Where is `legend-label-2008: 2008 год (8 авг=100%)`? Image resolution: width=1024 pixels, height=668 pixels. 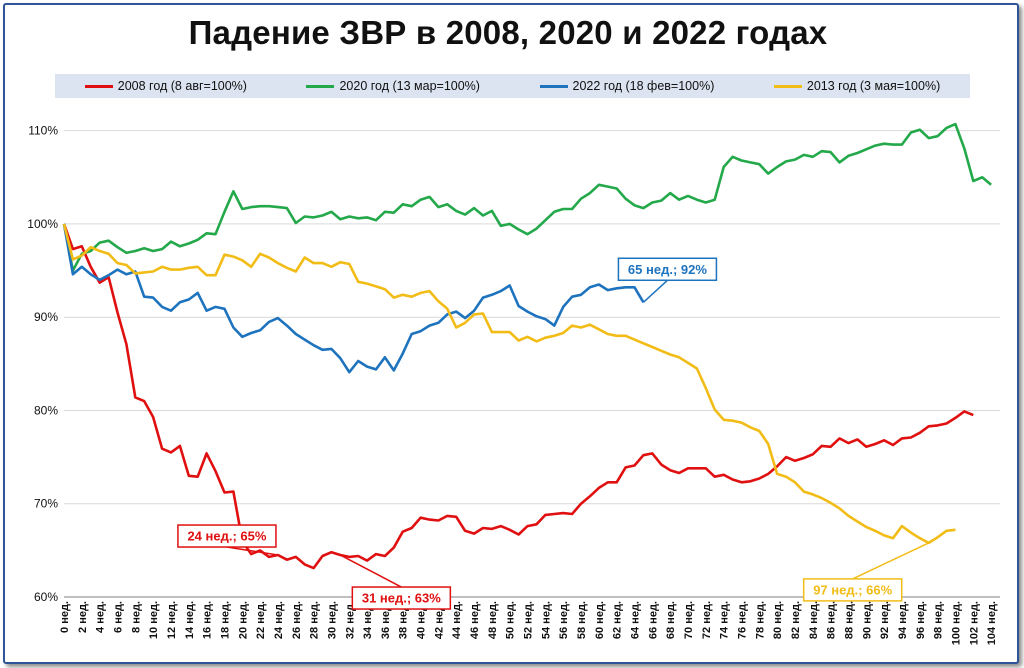
legend-label-2008: 2008 год (8 авг=100%) is located at coordinates (182, 86).